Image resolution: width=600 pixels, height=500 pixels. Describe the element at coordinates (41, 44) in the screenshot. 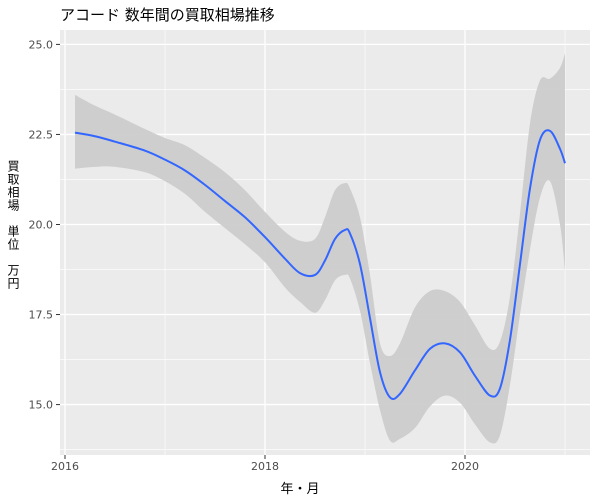

I see `y-tick-label: 25.0` at that location.